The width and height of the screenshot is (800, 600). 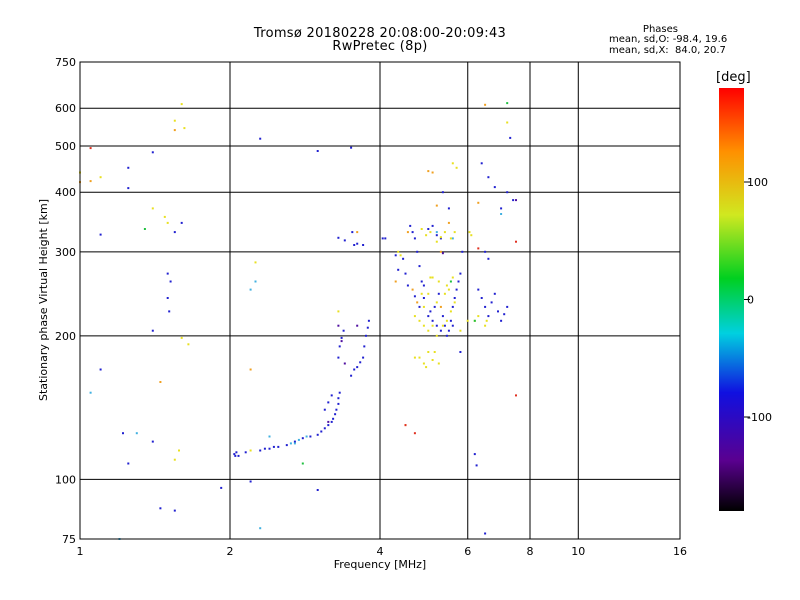 What do you see at coordinates (757, 182) in the screenshot?
I see `colorbar-tick-label: 100` at bounding box center [757, 182].